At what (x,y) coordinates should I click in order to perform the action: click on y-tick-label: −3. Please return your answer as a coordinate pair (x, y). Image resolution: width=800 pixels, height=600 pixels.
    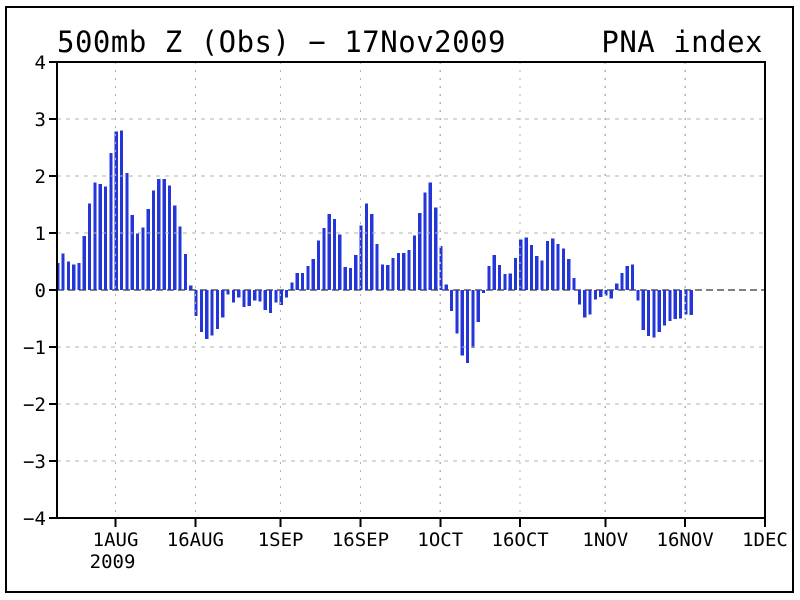
    Looking at the image, I should click on (34, 462).